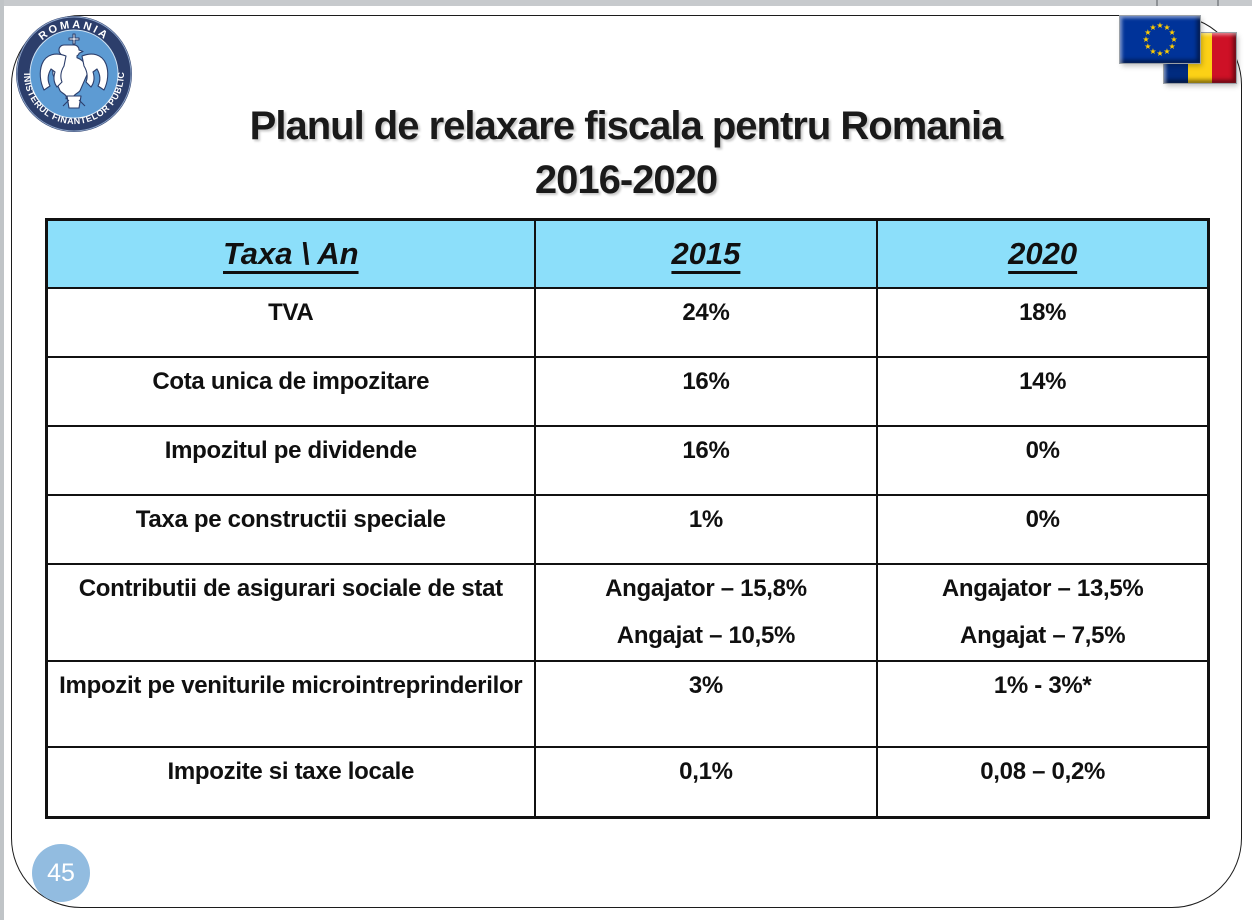 This screenshot has width=1252, height=920. I want to click on value-2015: 1%, so click(706, 529).